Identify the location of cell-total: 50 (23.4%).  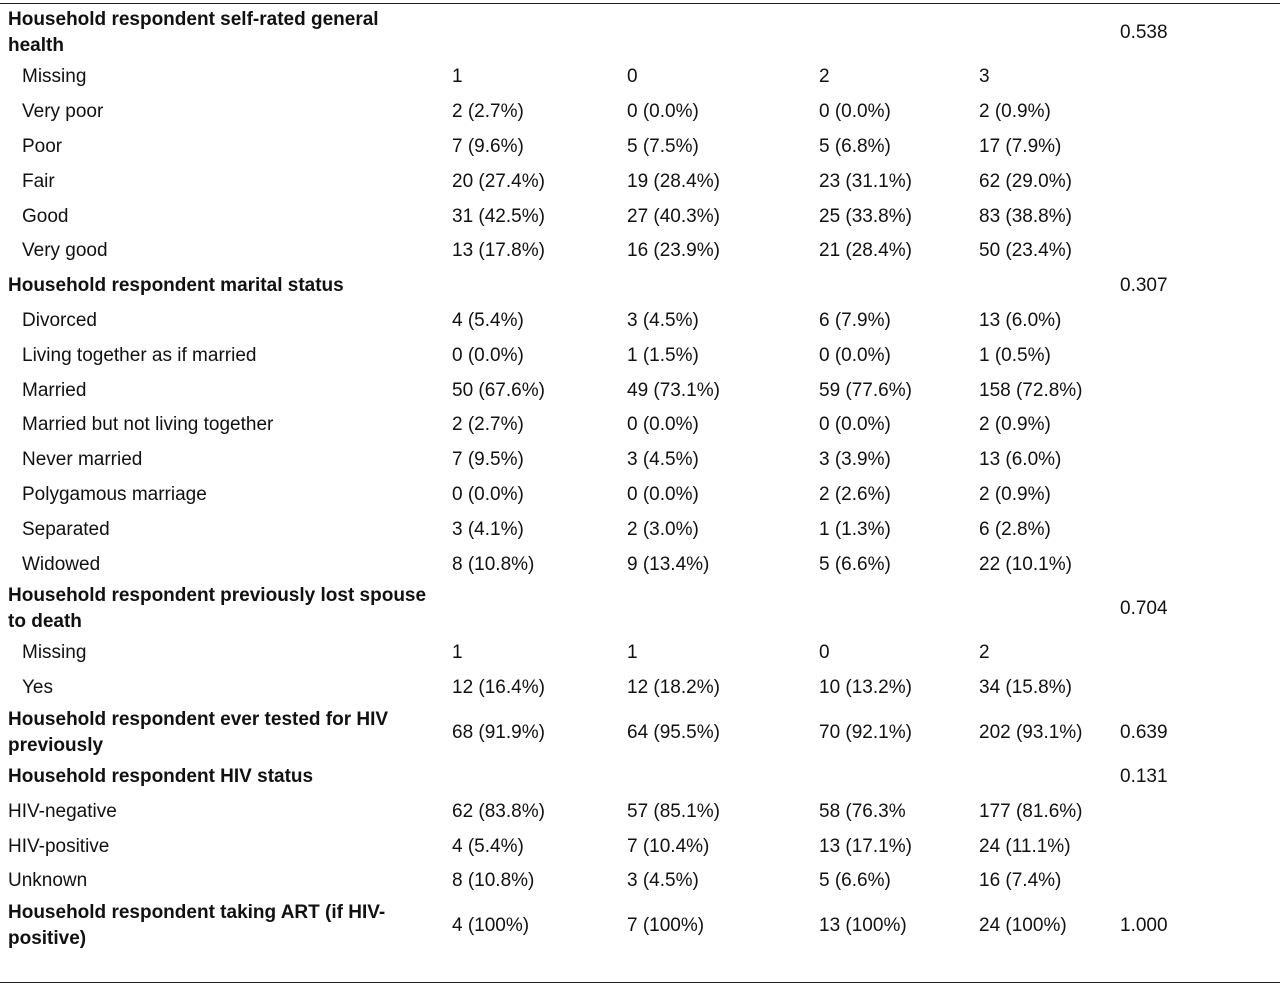
(1025, 251).